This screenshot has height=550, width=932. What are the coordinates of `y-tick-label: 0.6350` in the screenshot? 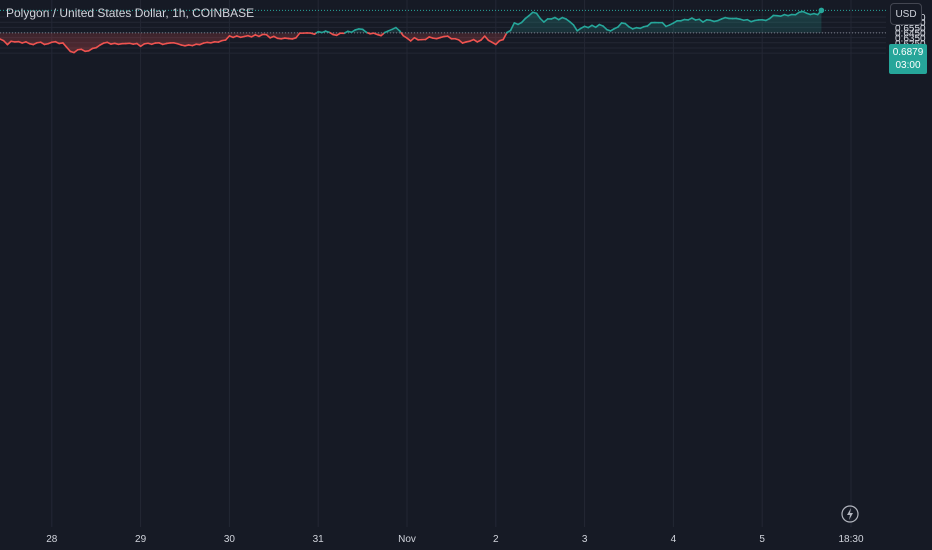 It's located at (910, 39).